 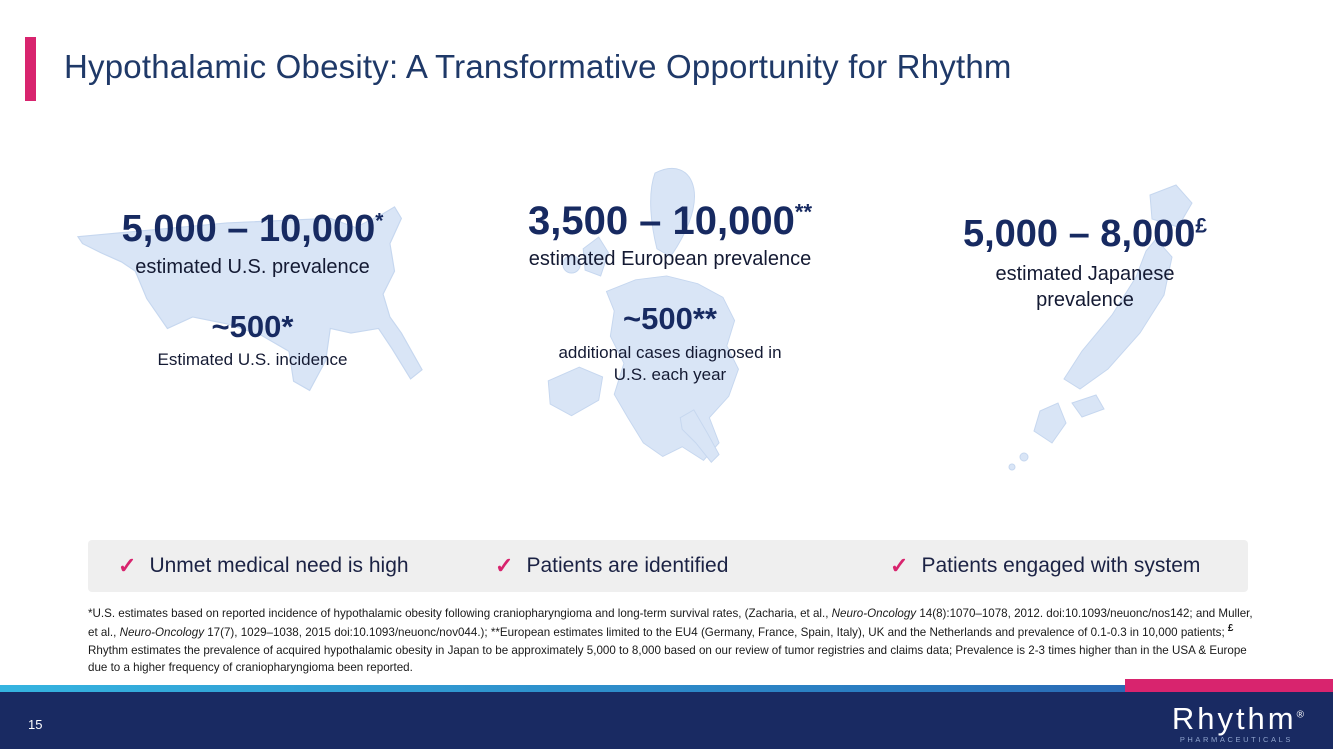 What do you see at coordinates (252, 266) in the screenshot?
I see `stat-label-us-prevalence: estimated U.S. prevalence` at bounding box center [252, 266].